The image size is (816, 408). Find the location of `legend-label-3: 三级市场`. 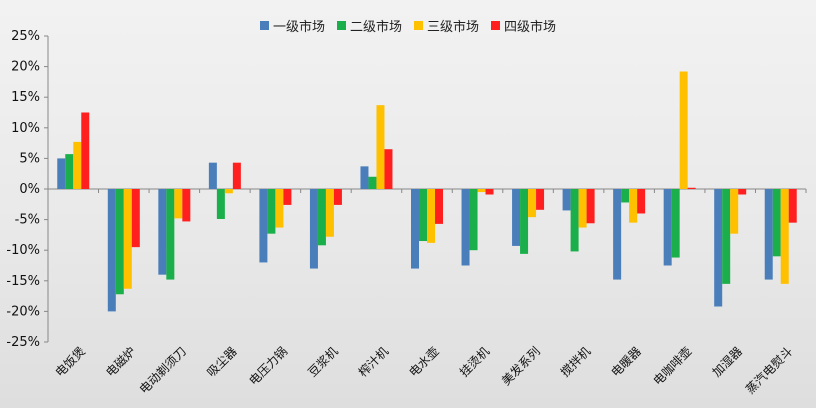

legend-label-3: 三级市场 is located at coordinates (453, 27).